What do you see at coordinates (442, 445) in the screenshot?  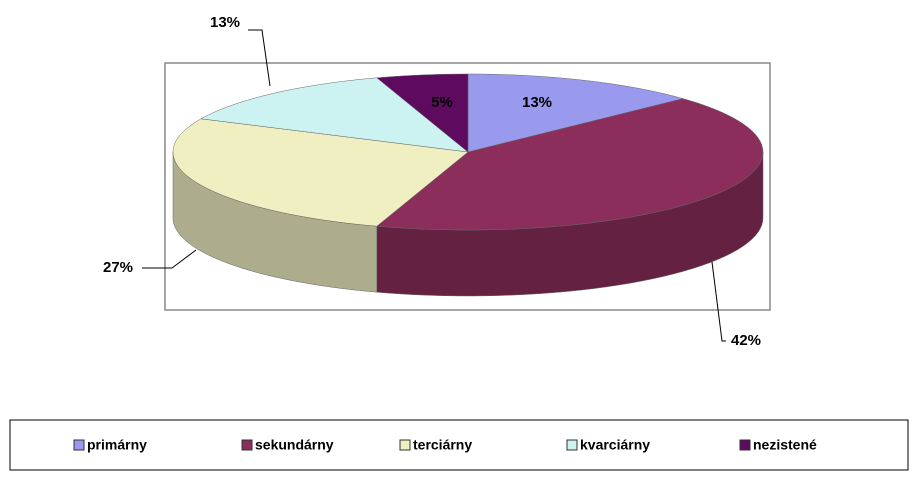 I see `legend-label: terciárny` at bounding box center [442, 445].